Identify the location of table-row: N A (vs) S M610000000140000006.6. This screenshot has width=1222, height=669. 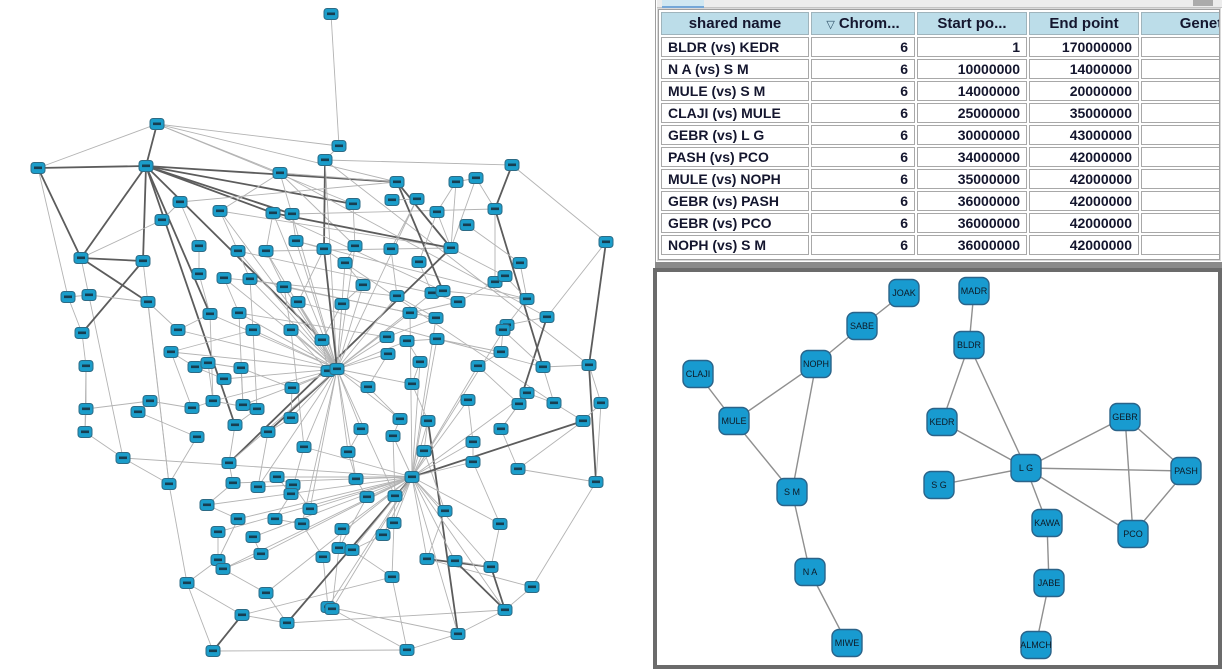
(940, 69).